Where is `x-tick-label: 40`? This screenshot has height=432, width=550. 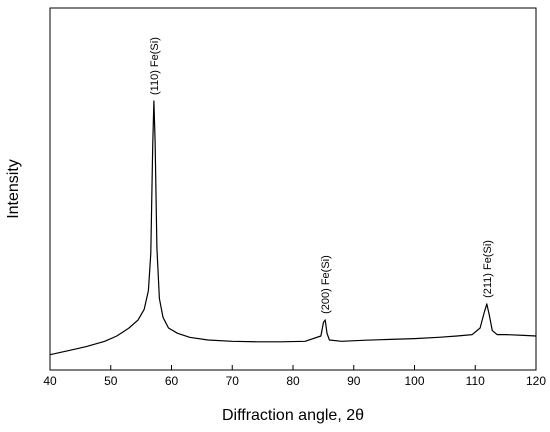
x-tick-label: 40 is located at coordinates (50, 381).